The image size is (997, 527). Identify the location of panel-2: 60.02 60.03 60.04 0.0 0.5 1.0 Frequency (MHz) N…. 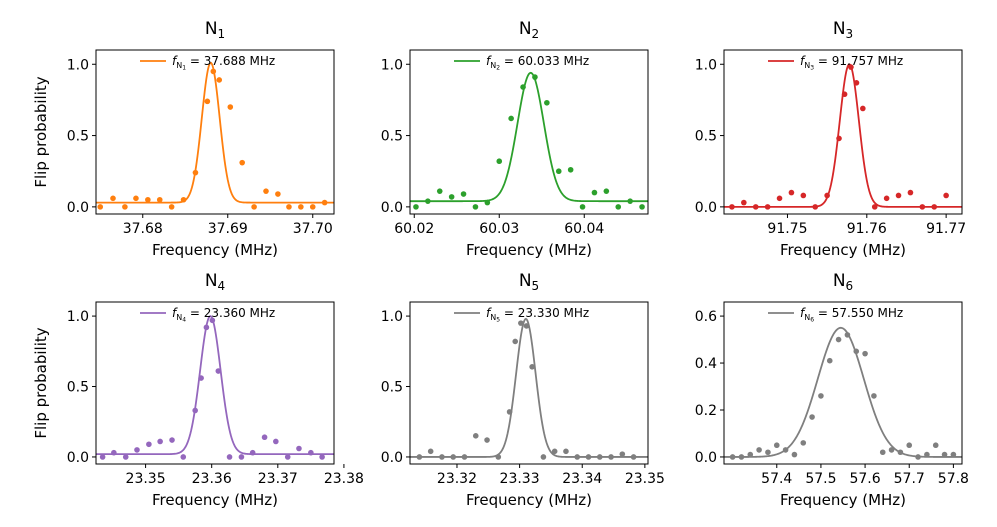
(515, 139).